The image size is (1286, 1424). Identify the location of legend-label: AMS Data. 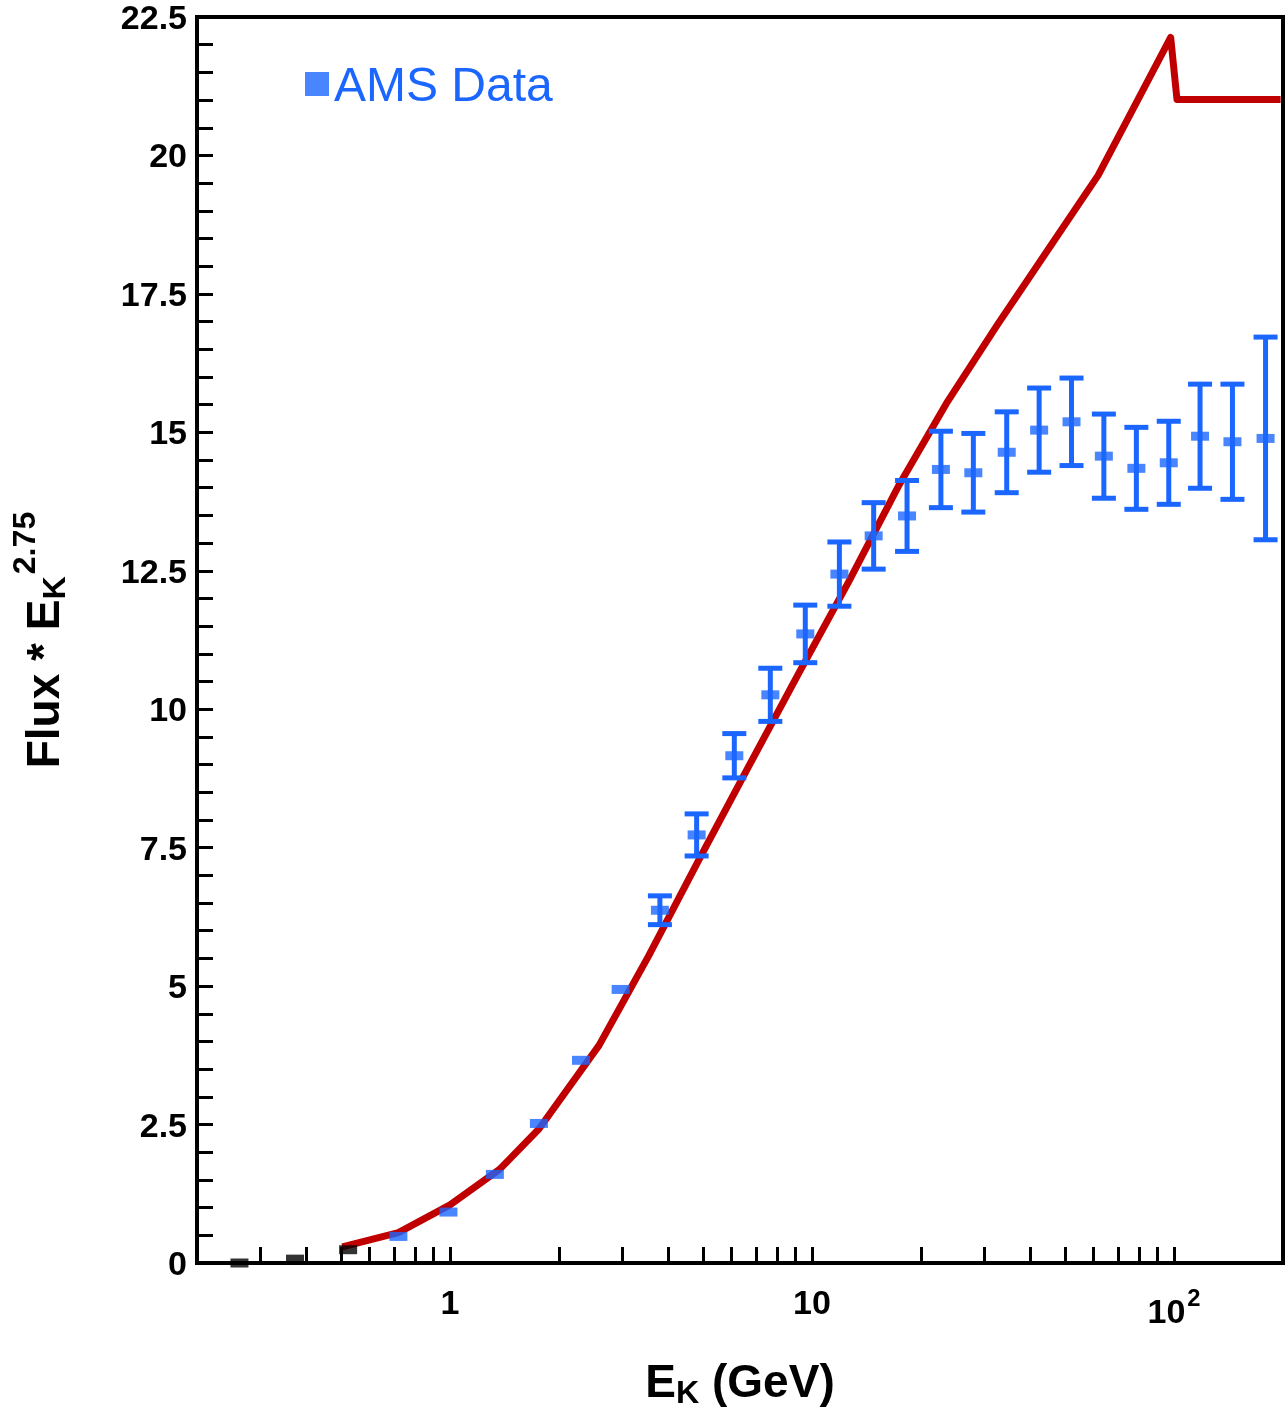
(444, 84).